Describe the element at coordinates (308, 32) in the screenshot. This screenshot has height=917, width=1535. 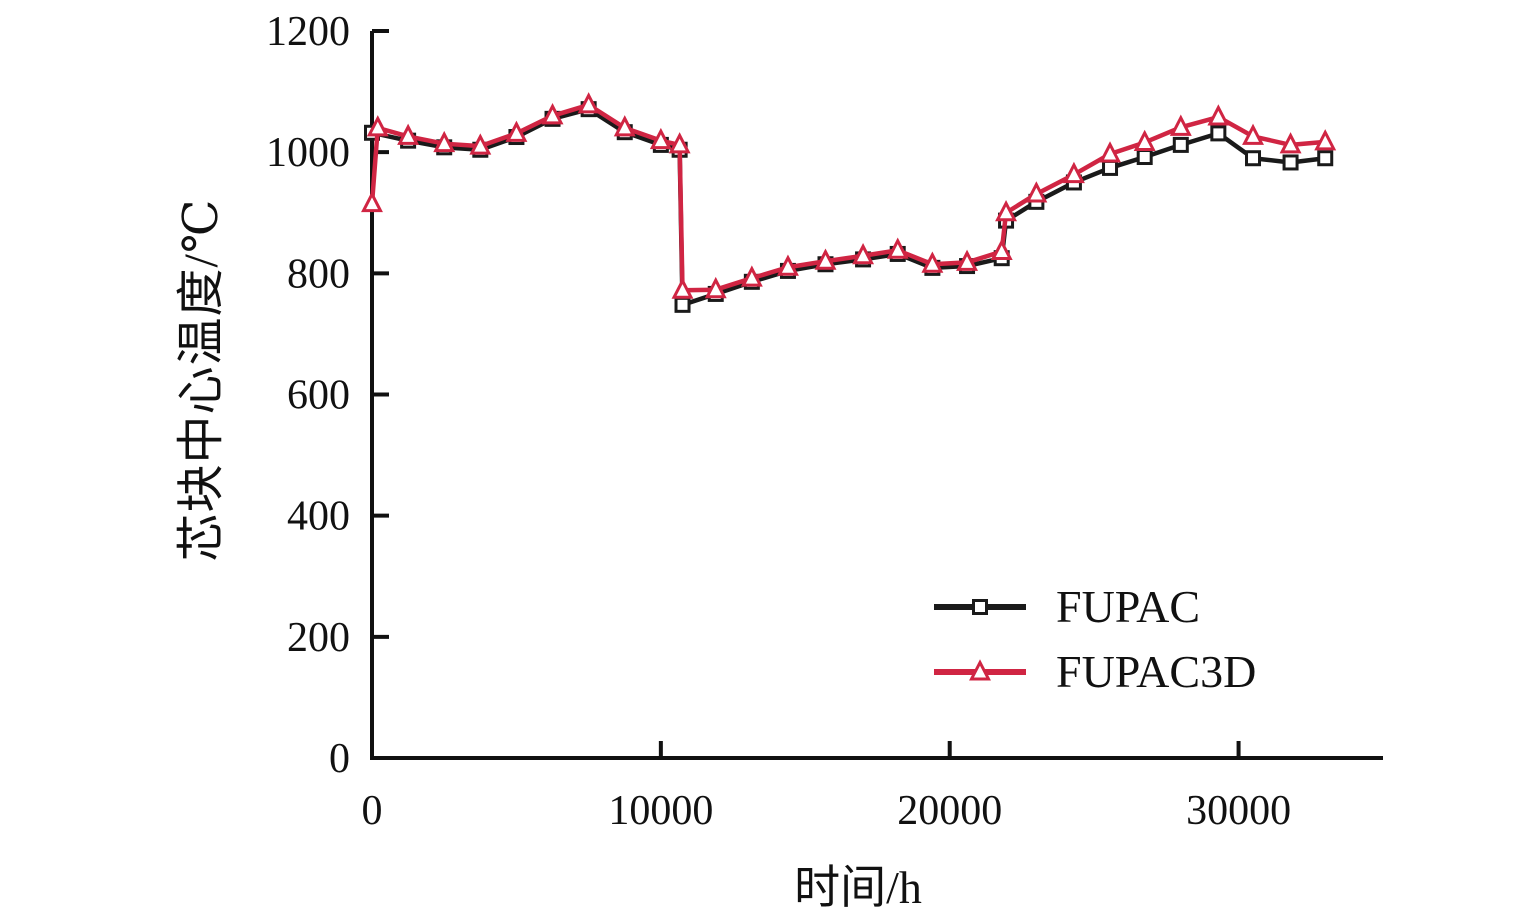
I see `svg-text: 1200` at that location.